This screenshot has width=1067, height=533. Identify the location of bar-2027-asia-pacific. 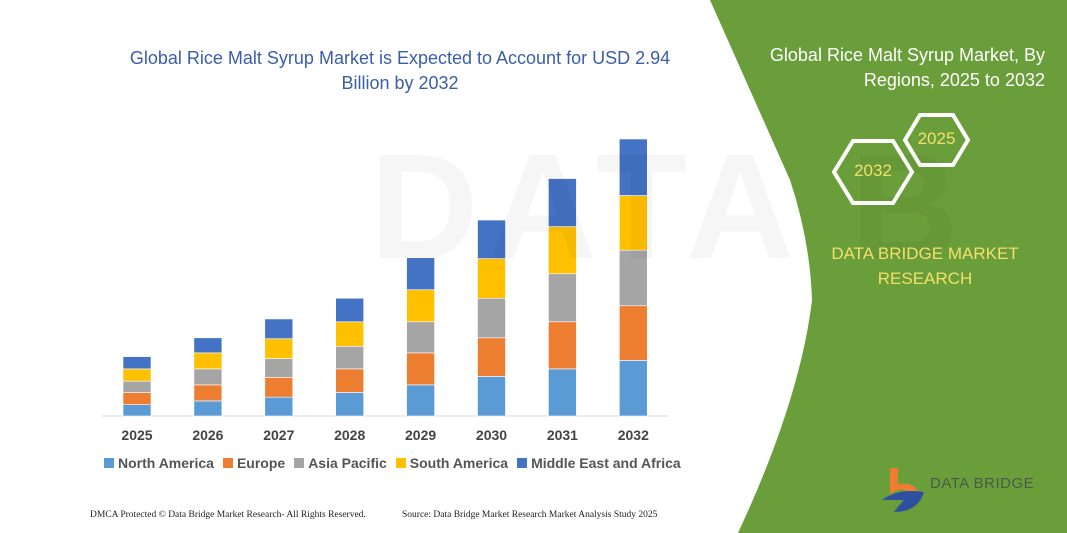
(279, 368).